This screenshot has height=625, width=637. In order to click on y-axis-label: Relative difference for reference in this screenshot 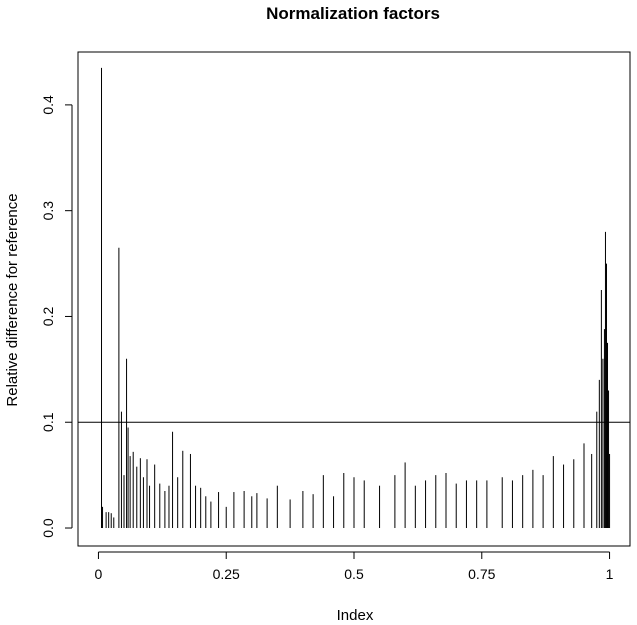, I will do `click(12, 299)`.